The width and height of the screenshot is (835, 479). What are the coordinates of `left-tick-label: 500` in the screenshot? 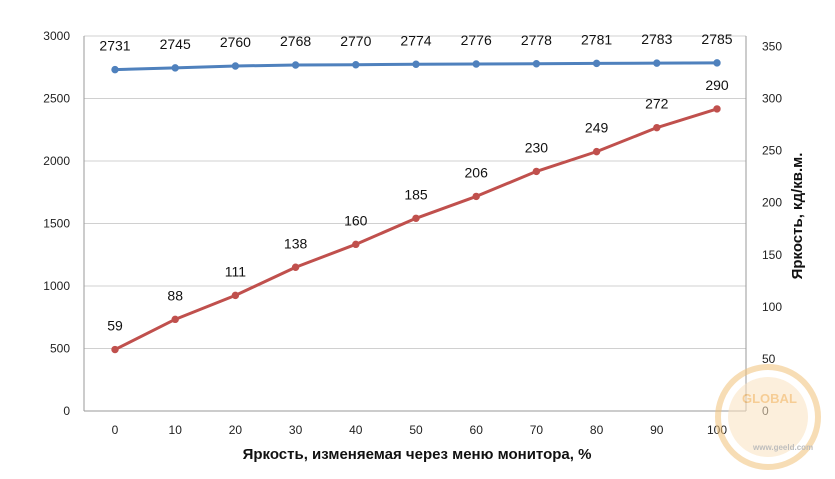 It's located at (60, 349).